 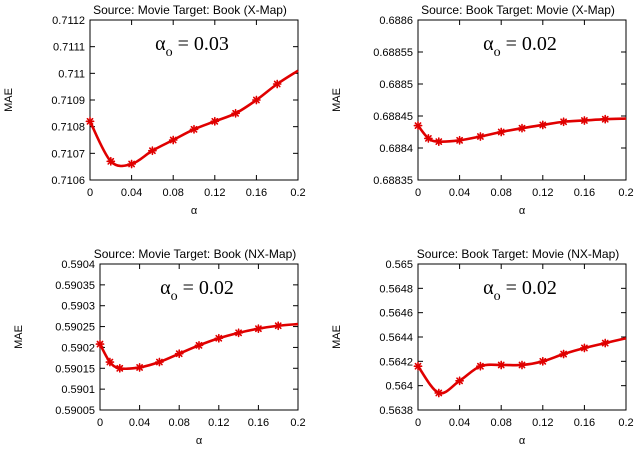 What do you see at coordinates (190, 10) in the screenshot?
I see `chart-title: Source: Movie Target: Book (X-Map)` at bounding box center [190, 10].